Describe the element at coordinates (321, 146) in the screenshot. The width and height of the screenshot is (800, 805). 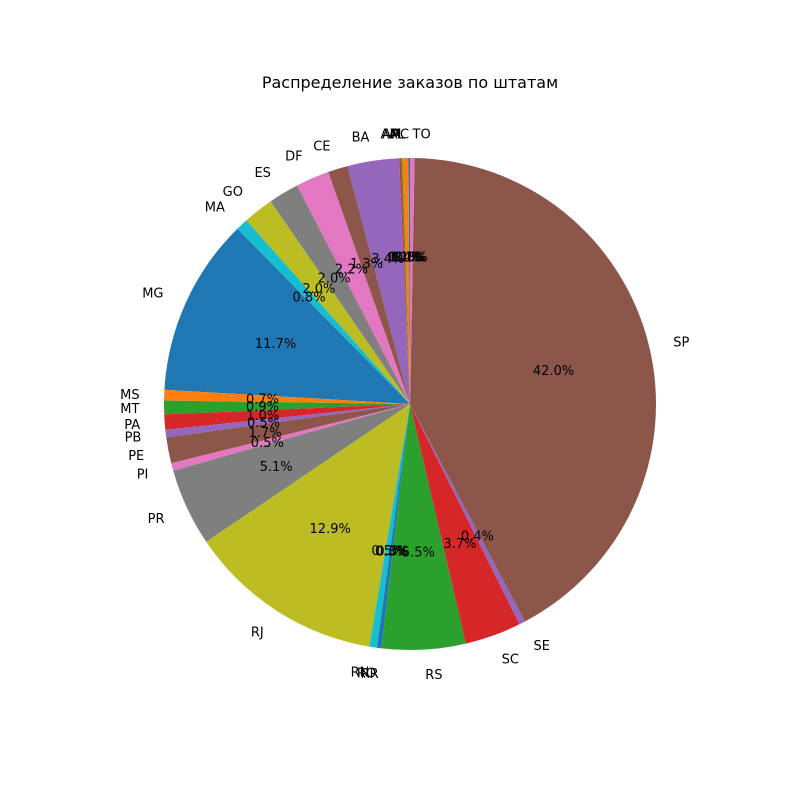
I see `slice-label-ce: CE` at that location.